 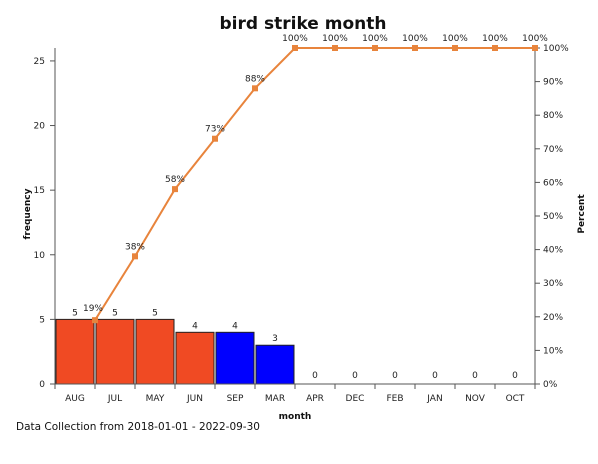 What do you see at coordinates (28, 213) in the screenshot?
I see `y-axis-title: frequency` at bounding box center [28, 213].